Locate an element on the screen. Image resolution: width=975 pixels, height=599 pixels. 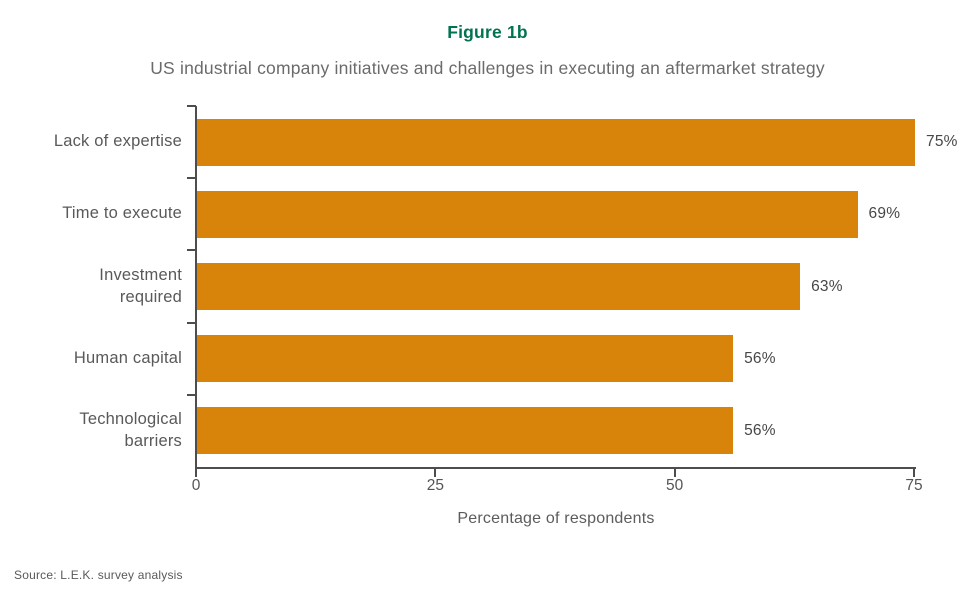
bar-investment-required is located at coordinates (499, 286).